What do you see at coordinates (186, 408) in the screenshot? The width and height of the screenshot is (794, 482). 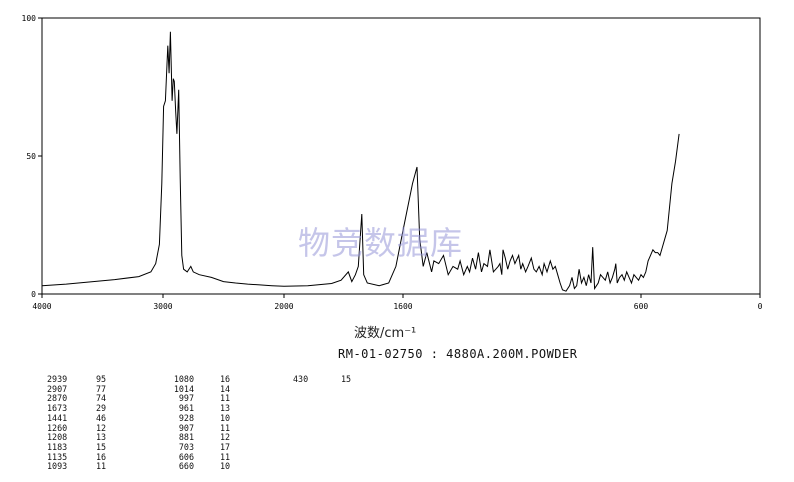 I see `peak-wavenumber: 961` at bounding box center [186, 408].